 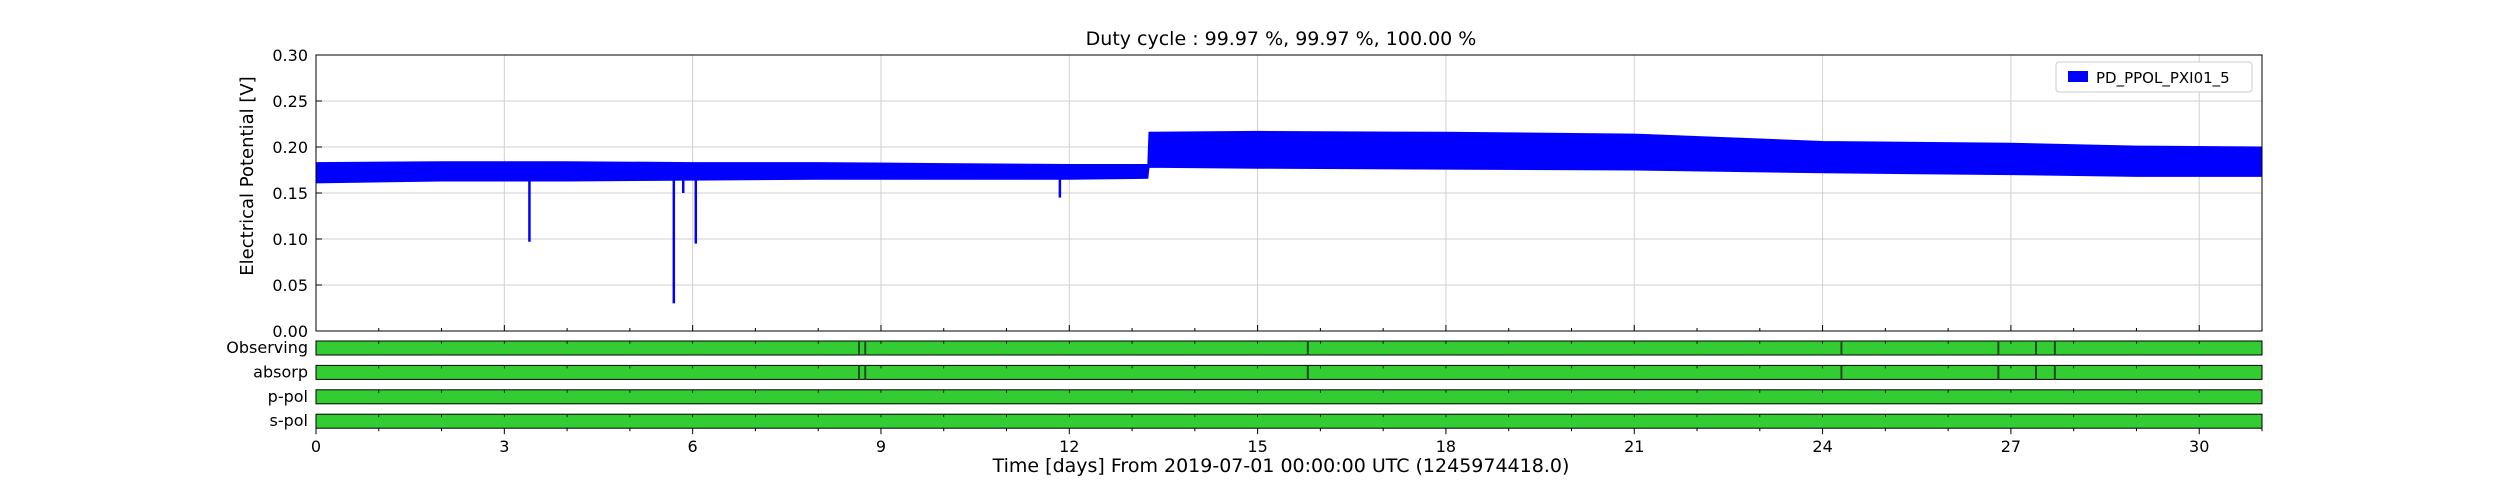 I want to click on x-tick-label: 18, so click(x=1446, y=446).